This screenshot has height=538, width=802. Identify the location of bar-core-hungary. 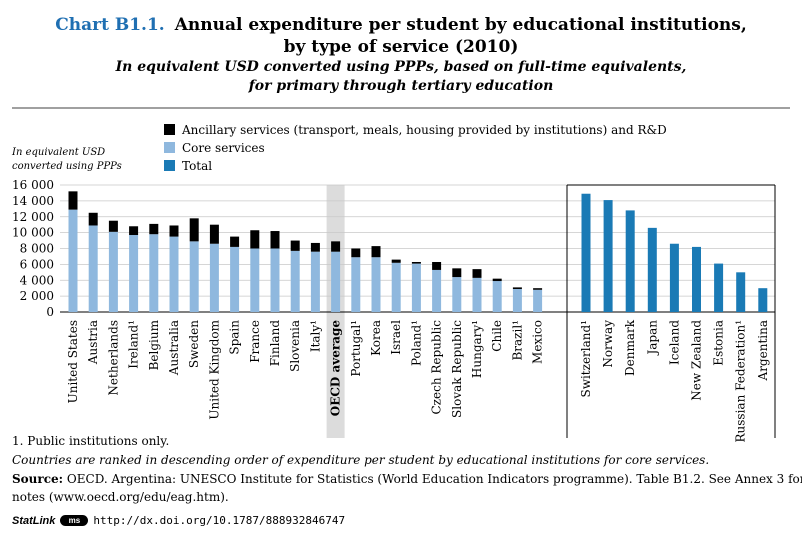
(477, 294).